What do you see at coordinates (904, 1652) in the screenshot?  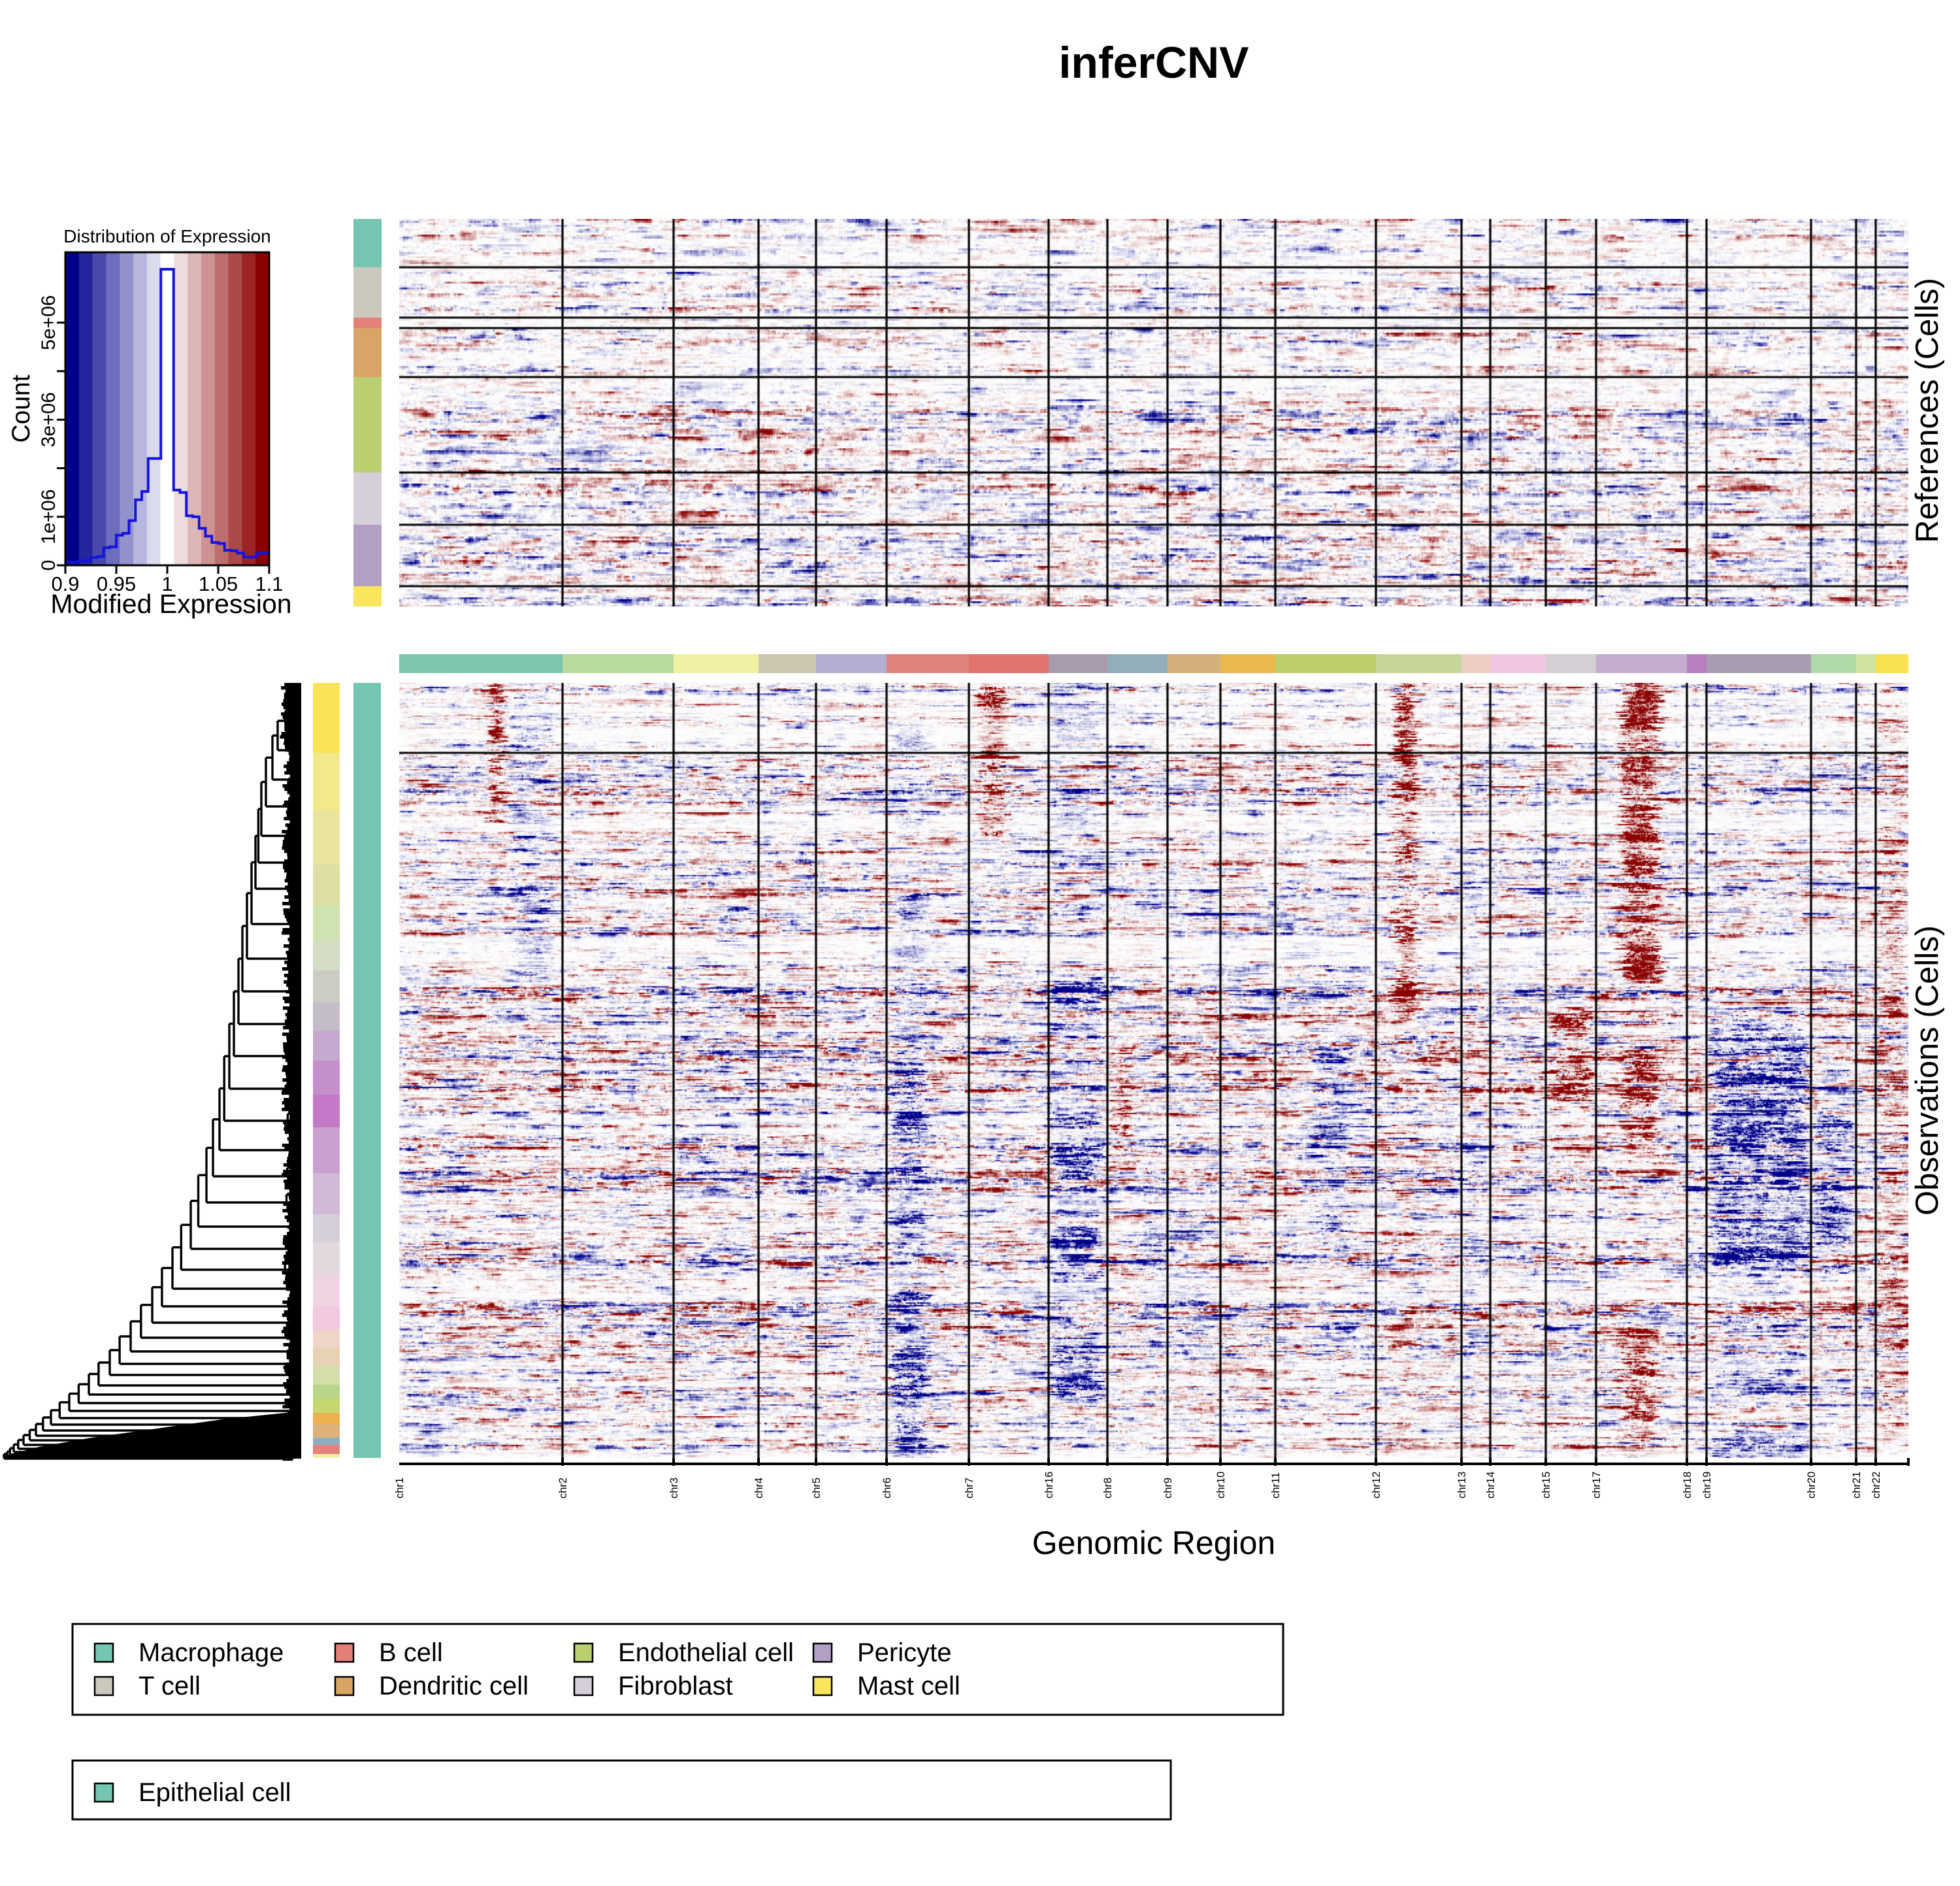 I see `svg-text: Pericyte` at bounding box center [904, 1652].